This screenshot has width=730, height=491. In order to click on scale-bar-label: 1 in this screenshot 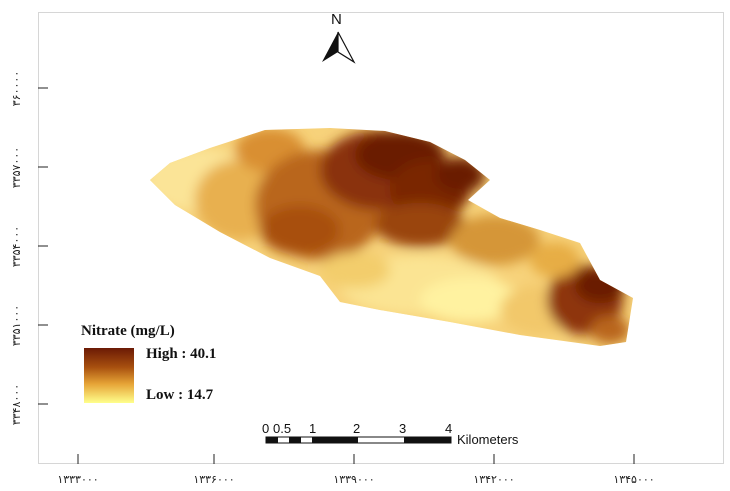, I will do `click(313, 428)`.